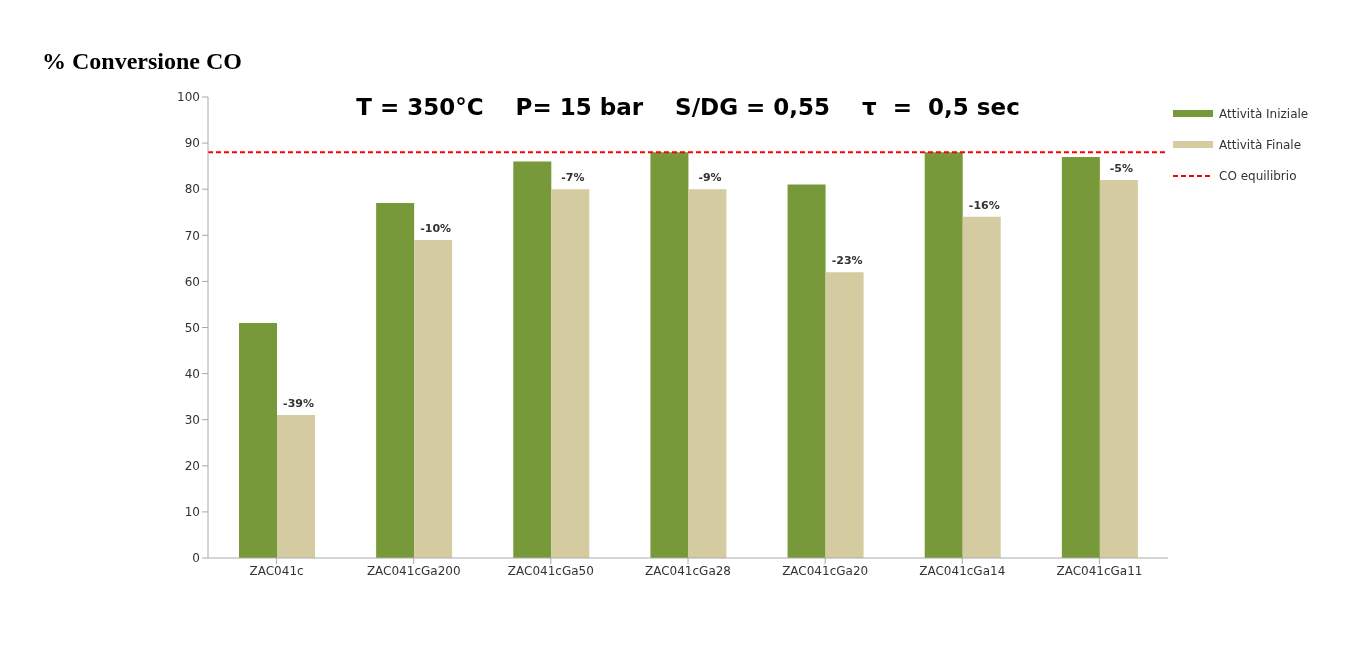 The image size is (1362, 646). Describe the element at coordinates (276, 570) in the screenshot. I see `x-tick-label: ZAC041c` at that location.